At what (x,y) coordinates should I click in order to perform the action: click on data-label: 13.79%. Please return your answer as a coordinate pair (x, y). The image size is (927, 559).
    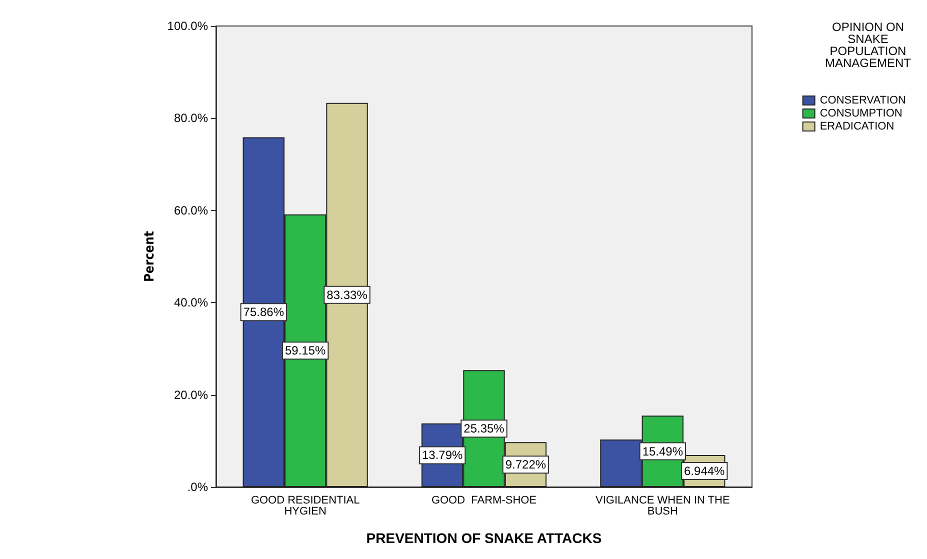
    Looking at the image, I should click on (442, 455).